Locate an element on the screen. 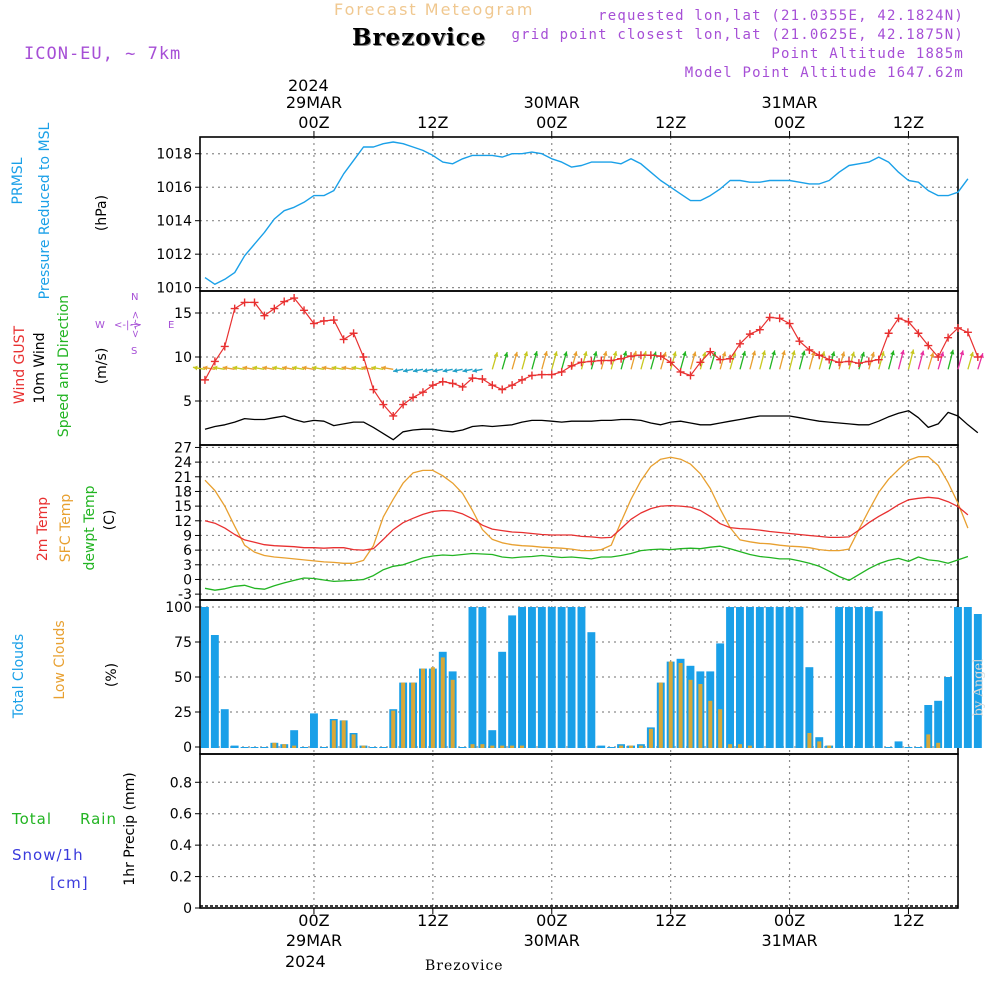 Image resolution: width=1000 pixels, height=1000 pixels. compass-n: N is located at coordinates (135, 297).